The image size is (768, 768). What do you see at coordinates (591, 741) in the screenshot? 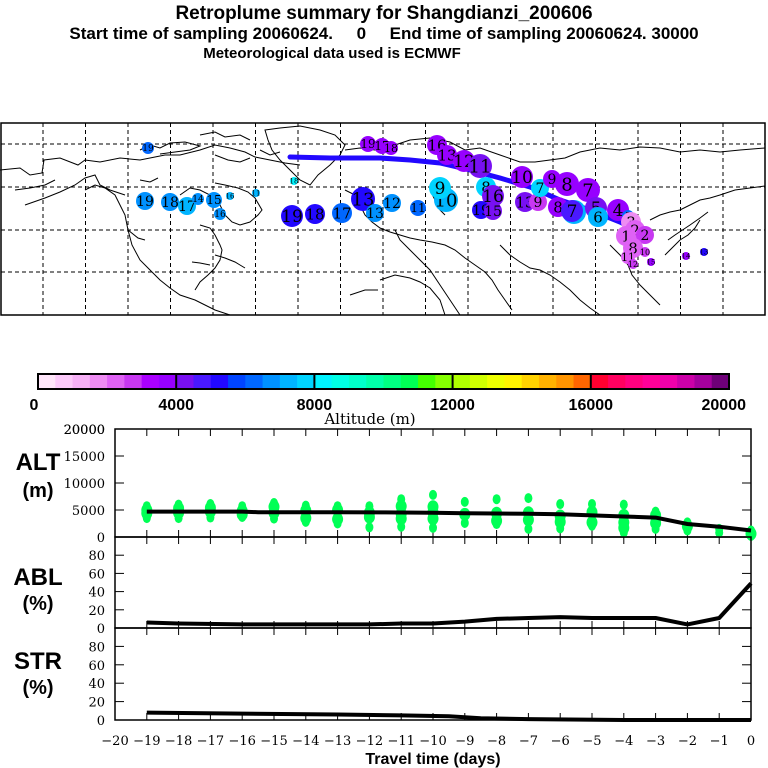
I see `x-tick-label: −5` at bounding box center [591, 741].